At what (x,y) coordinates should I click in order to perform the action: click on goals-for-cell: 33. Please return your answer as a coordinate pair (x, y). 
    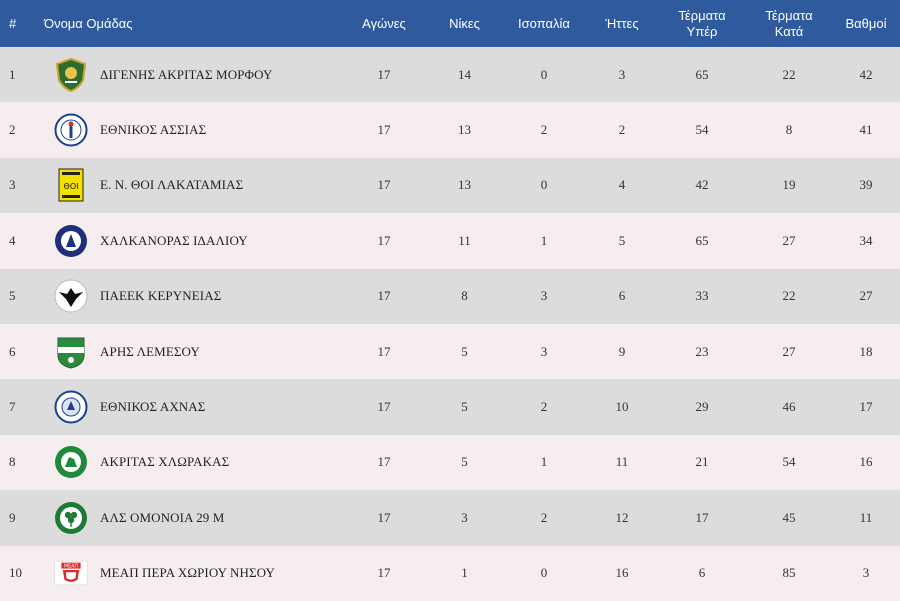
    Looking at the image, I should click on (702, 296).